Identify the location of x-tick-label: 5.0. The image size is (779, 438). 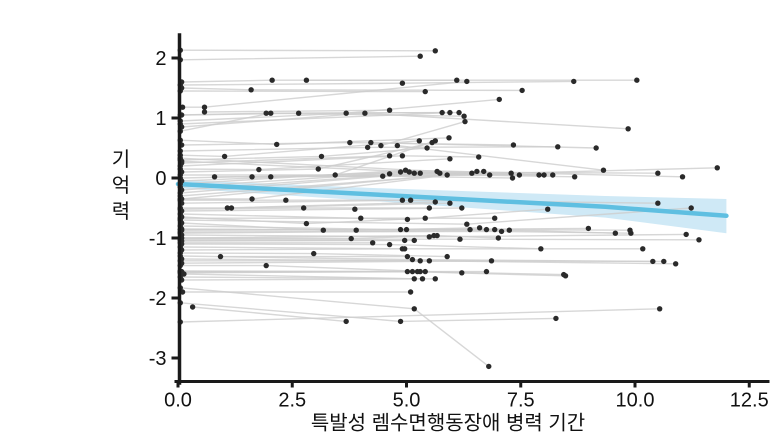
(407, 401).